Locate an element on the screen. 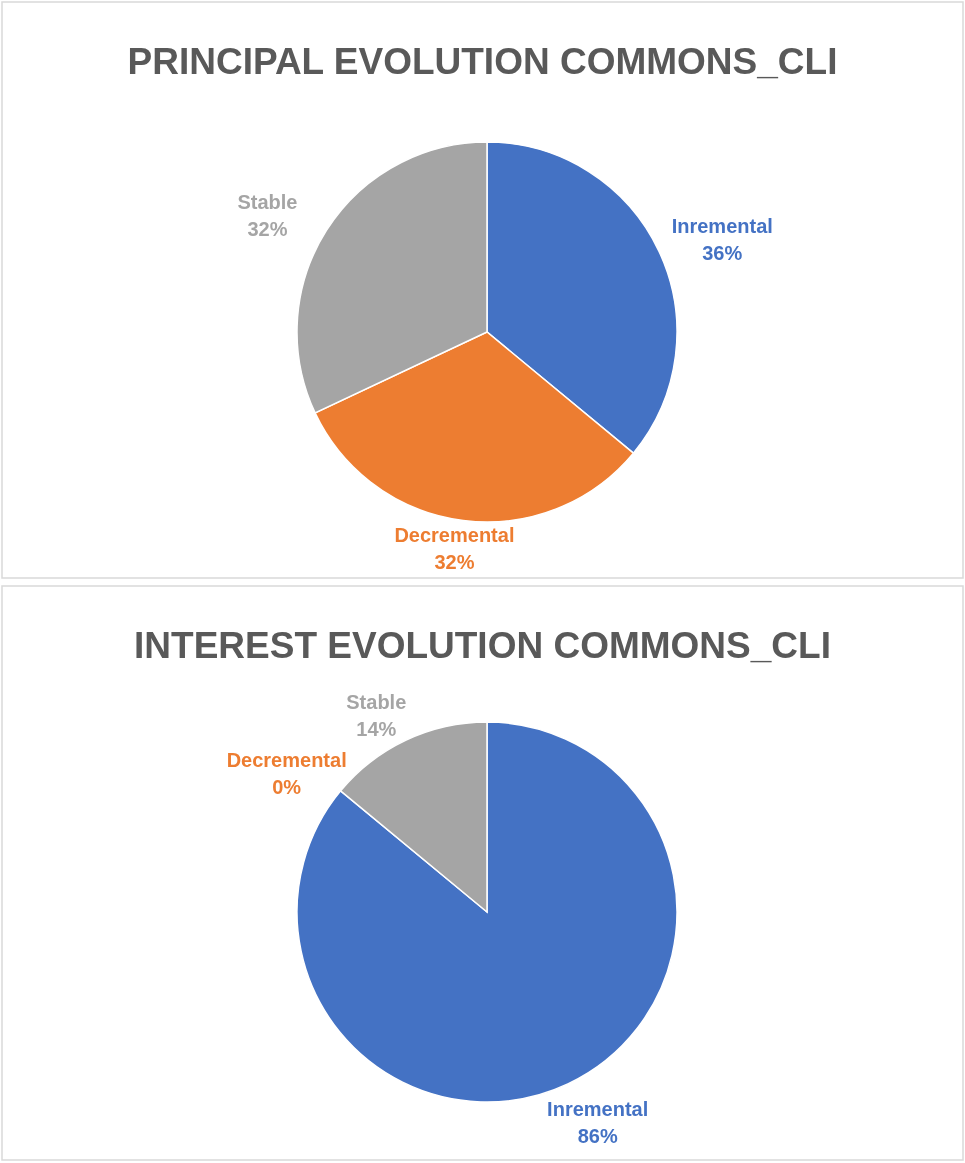 The image size is (965, 1163). text: 0% is located at coordinates (287, 787).